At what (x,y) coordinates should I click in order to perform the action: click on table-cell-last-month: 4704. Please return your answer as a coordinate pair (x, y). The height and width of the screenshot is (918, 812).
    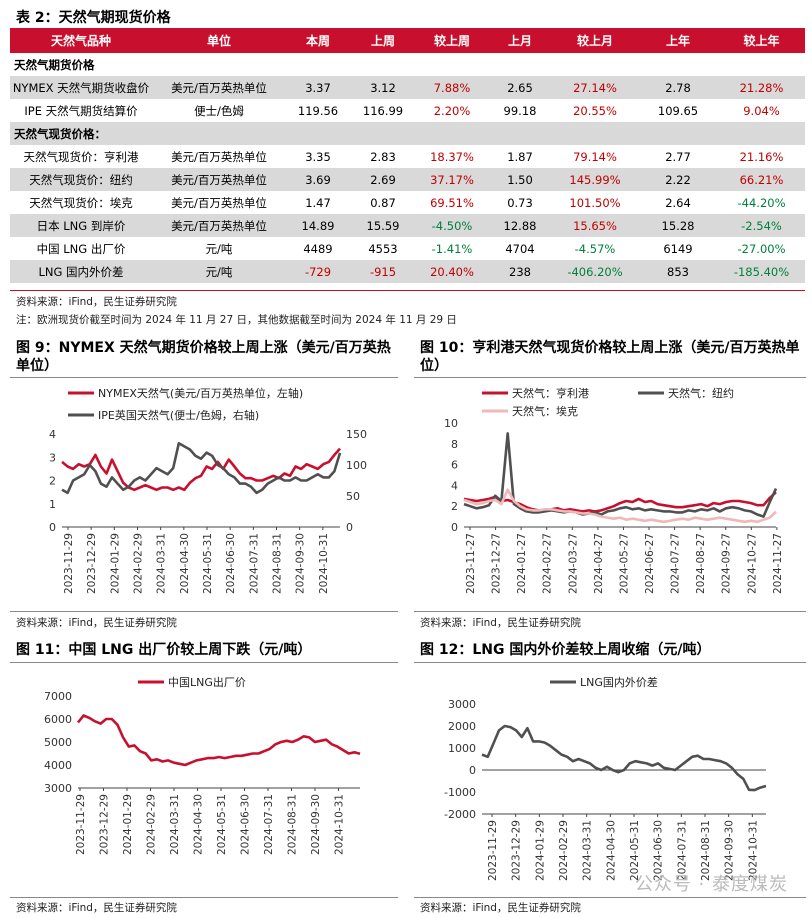
    Looking at the image, I should click on (520, 248).